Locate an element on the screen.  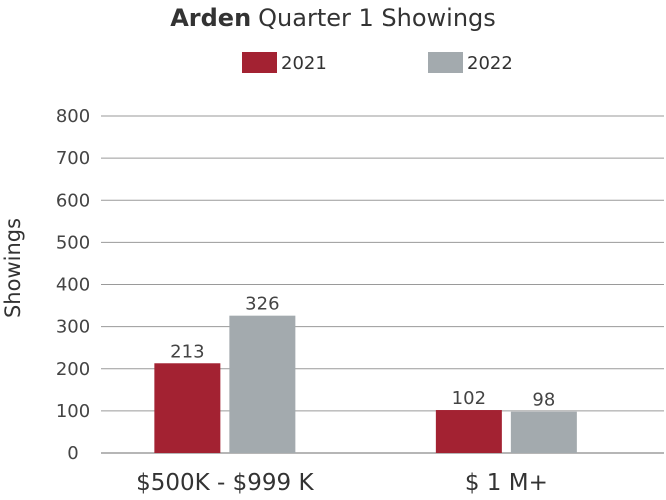
data-label: 326 is located at coordinates (262, 304).